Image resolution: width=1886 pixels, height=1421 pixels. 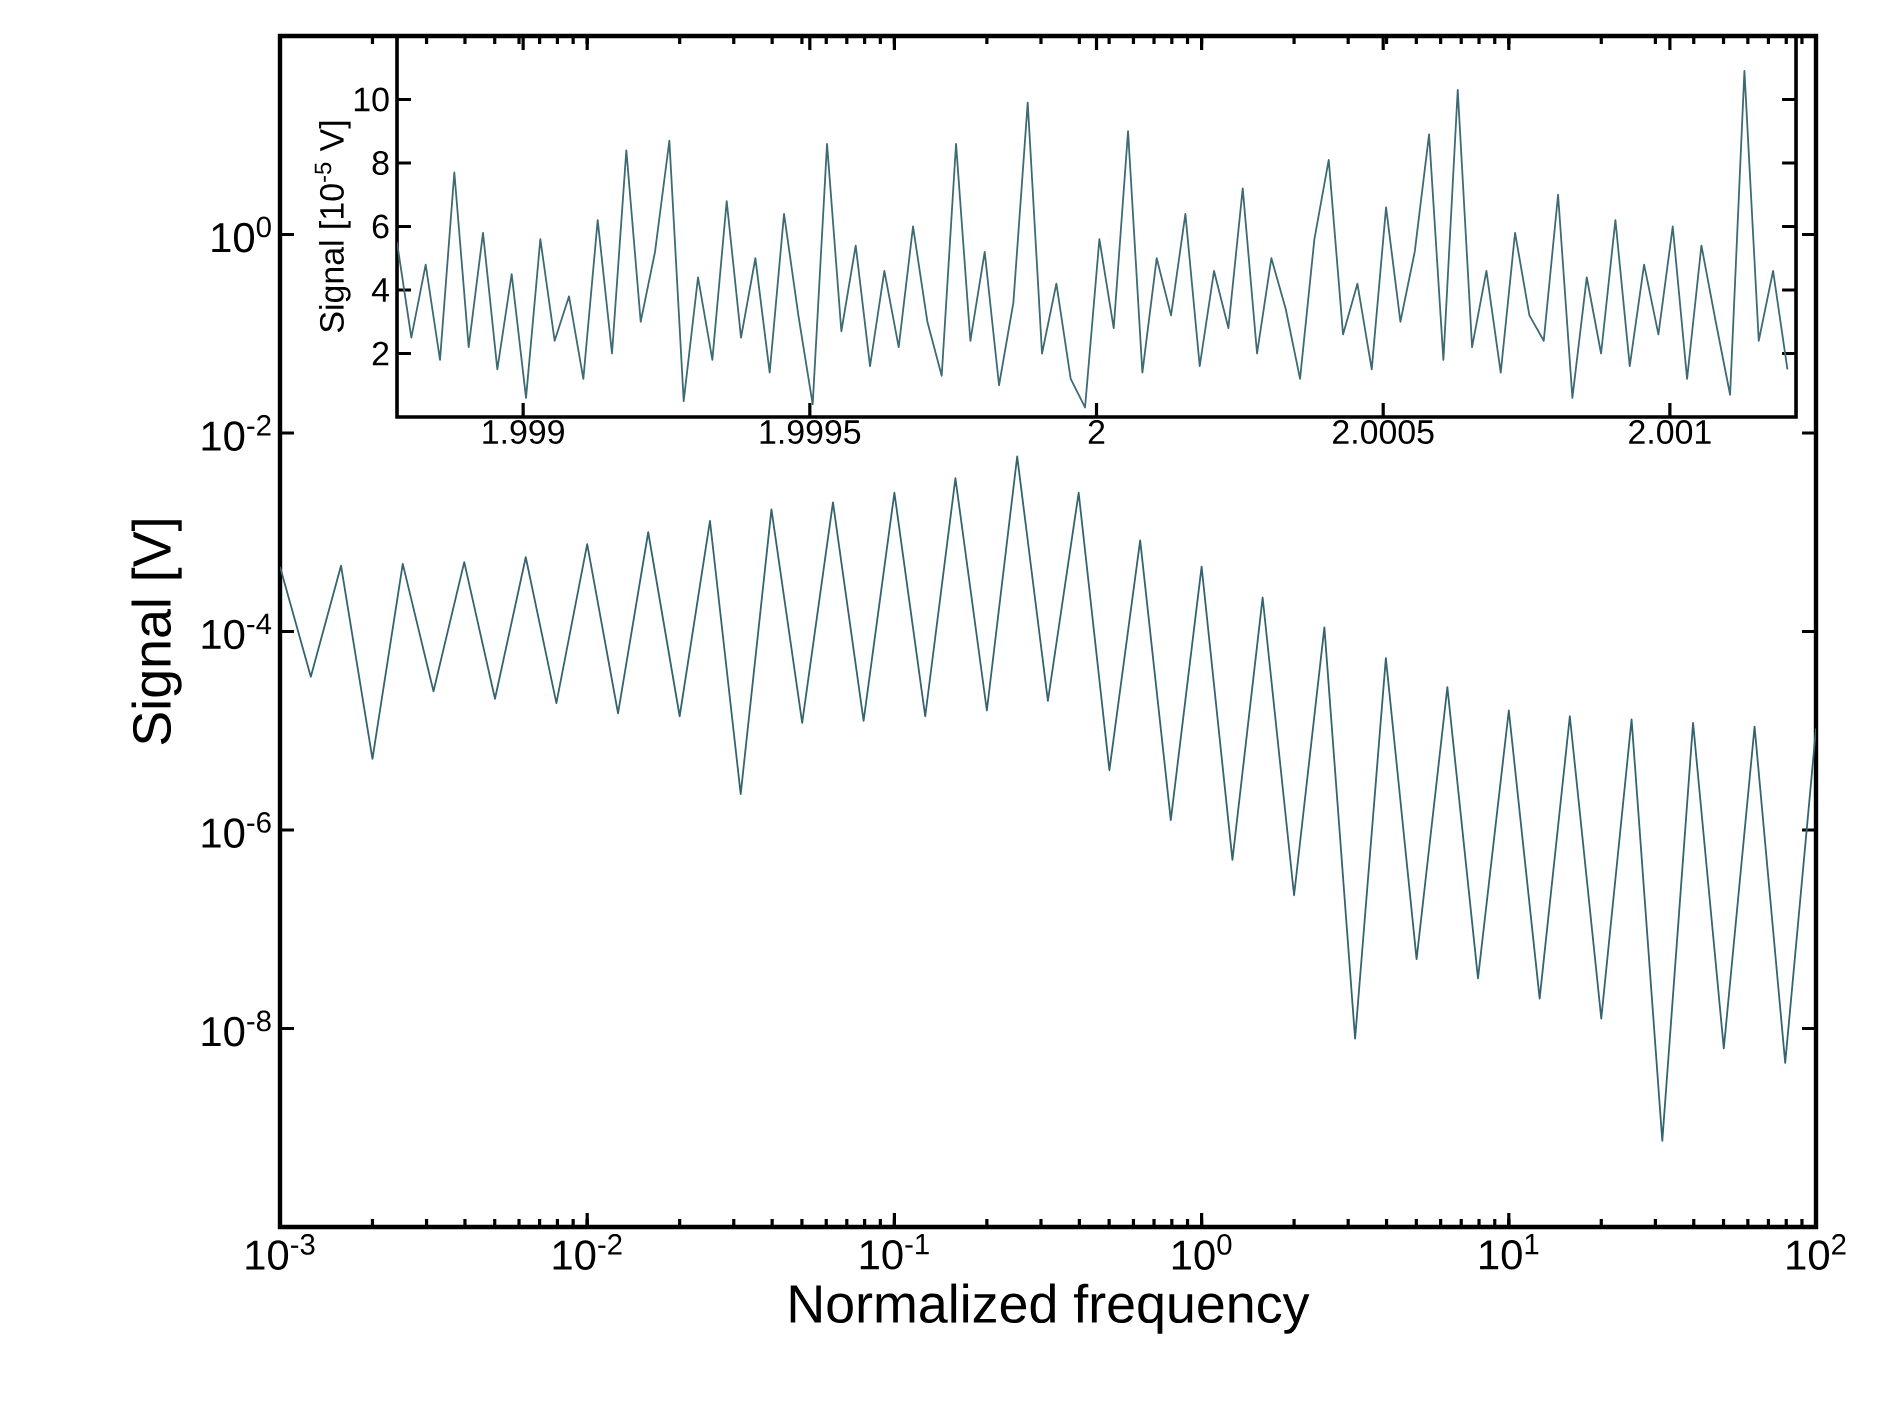 What do you see at coordinates (237, 631) in the screenshot?
I see `y-tick-label: 10$^{-4}$` at bounding box center [237, 631].